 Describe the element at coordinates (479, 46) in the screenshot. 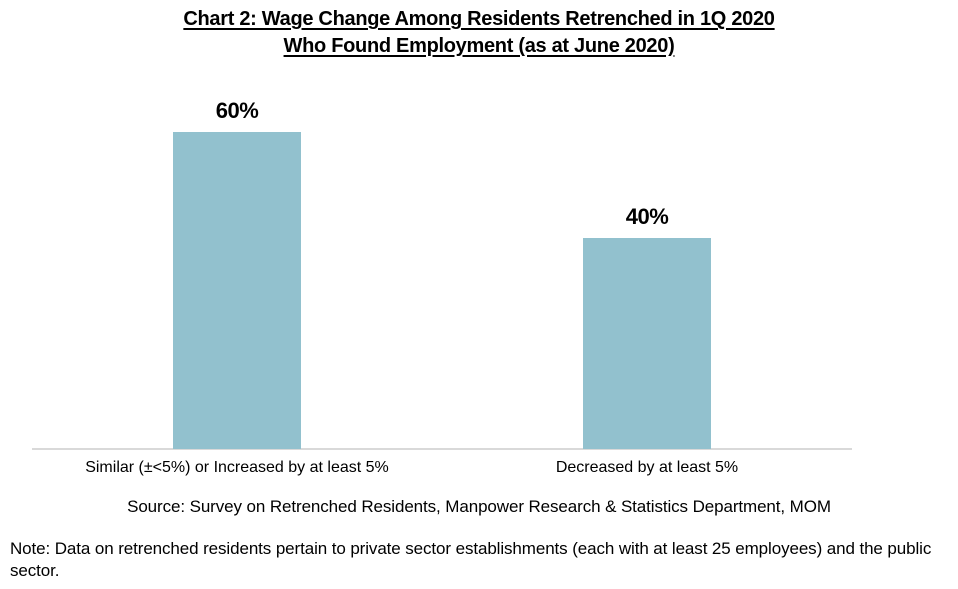

I see `chart-title-line-2: Who Found Employment (as at June 2020)` at that location.